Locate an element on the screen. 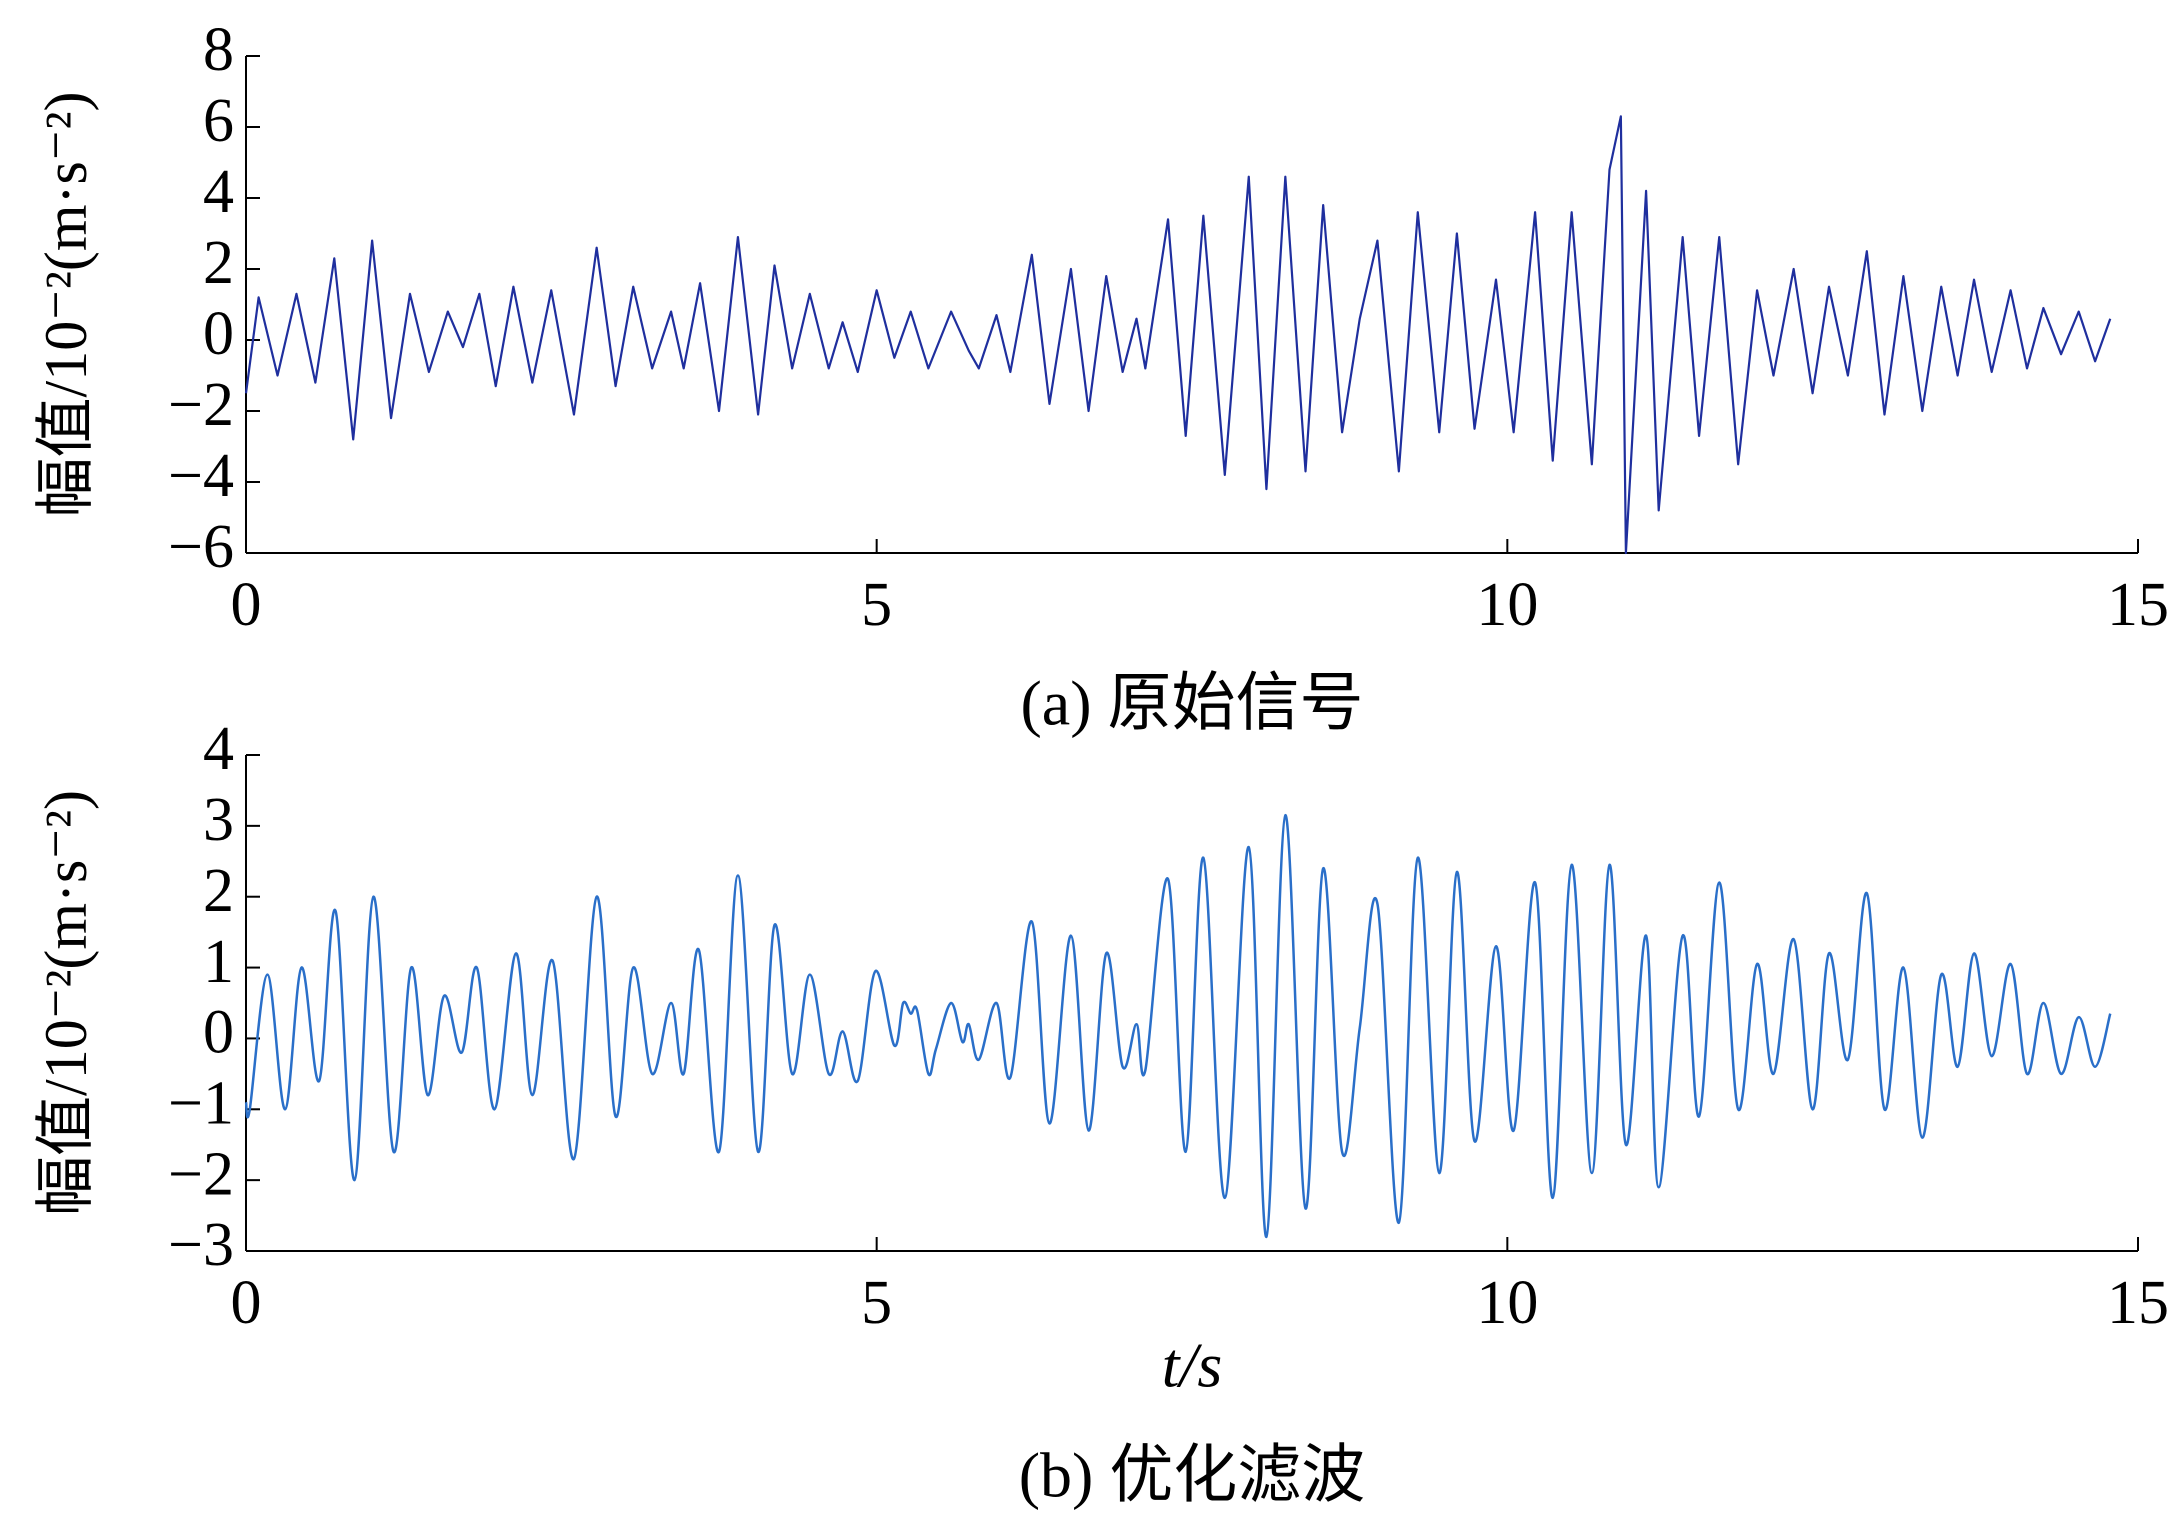  y-tick-label: 1 is located at coordinates (218, 962).